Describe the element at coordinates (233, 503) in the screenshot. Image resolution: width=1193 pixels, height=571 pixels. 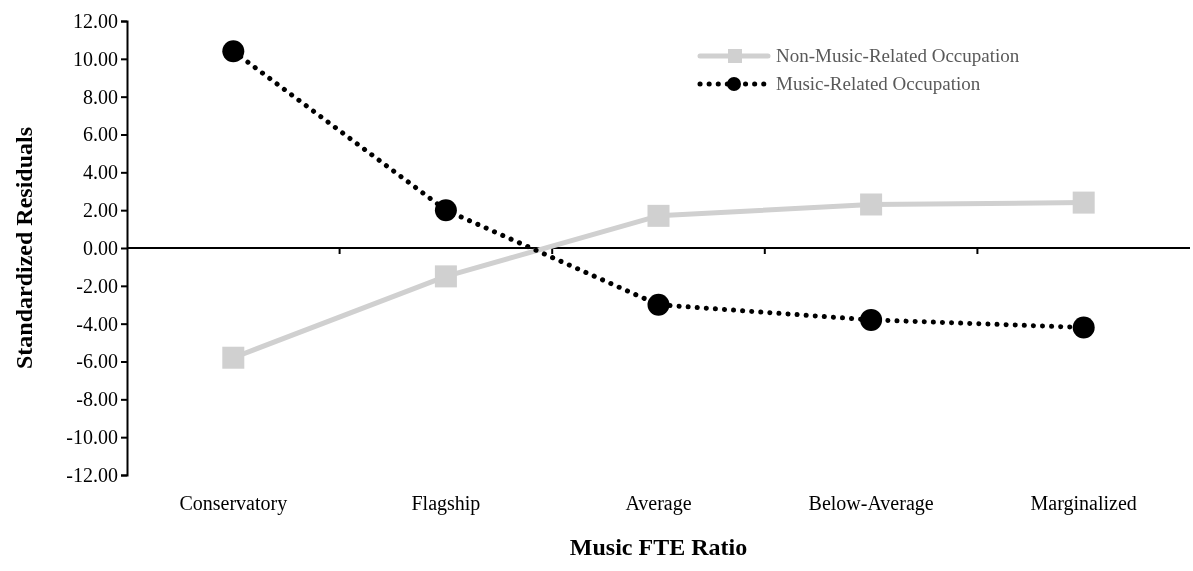
I see `x-tick-label: Conservatory` at that location.